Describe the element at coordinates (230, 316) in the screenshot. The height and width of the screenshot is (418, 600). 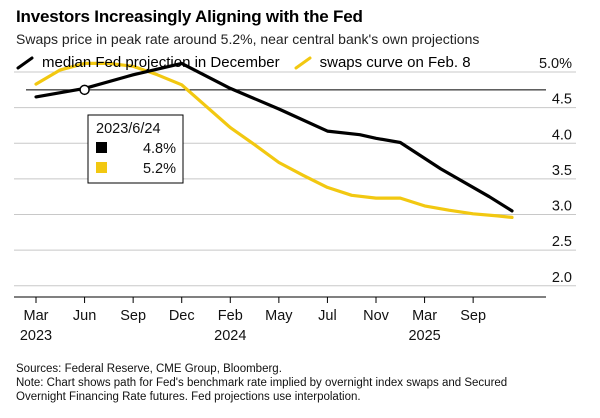
I see `x-tick-label: Feb` at that location.